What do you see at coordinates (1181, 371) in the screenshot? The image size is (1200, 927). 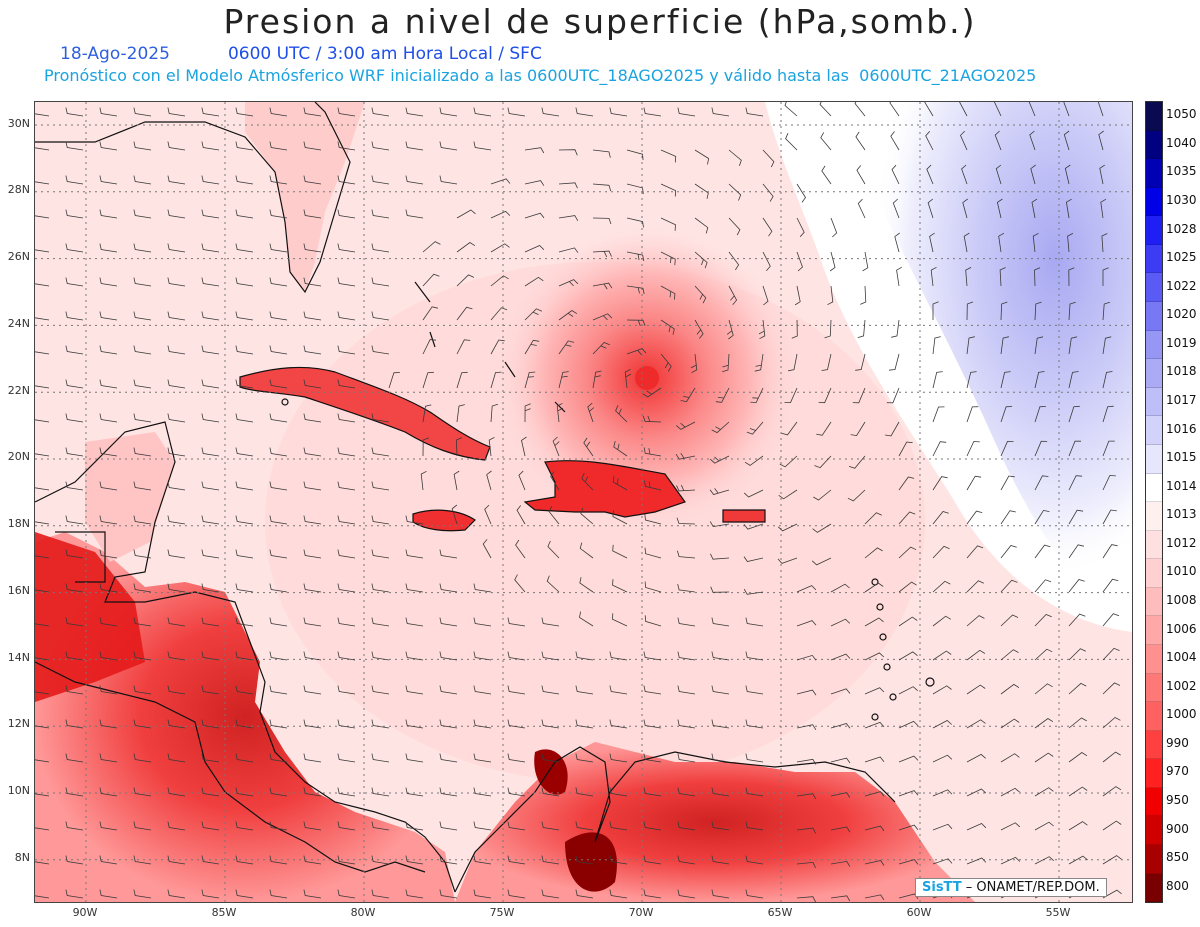 I see `colorbar-label: 1018` at bounding box center [1181, 371].